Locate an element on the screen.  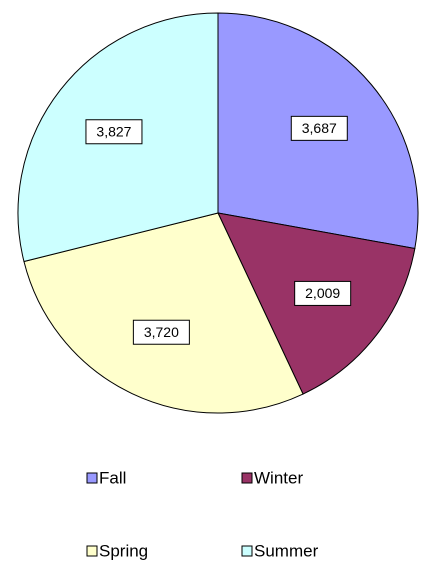
legend-label: Spring is located at coordinates (123, 550).